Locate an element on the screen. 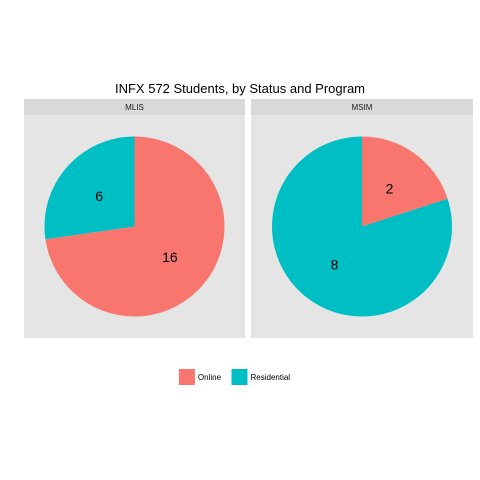 The image size is (480, 480). slice-value-label: 8 is located at coordinates (335, 264).